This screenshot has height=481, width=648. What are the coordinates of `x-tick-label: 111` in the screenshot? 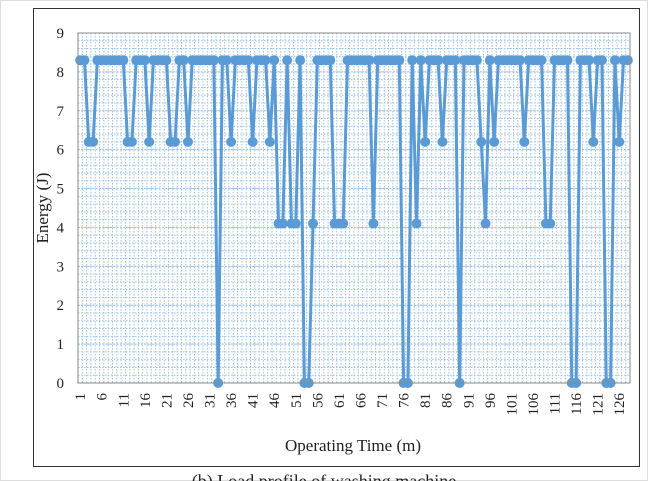 It's located at (556, 403).